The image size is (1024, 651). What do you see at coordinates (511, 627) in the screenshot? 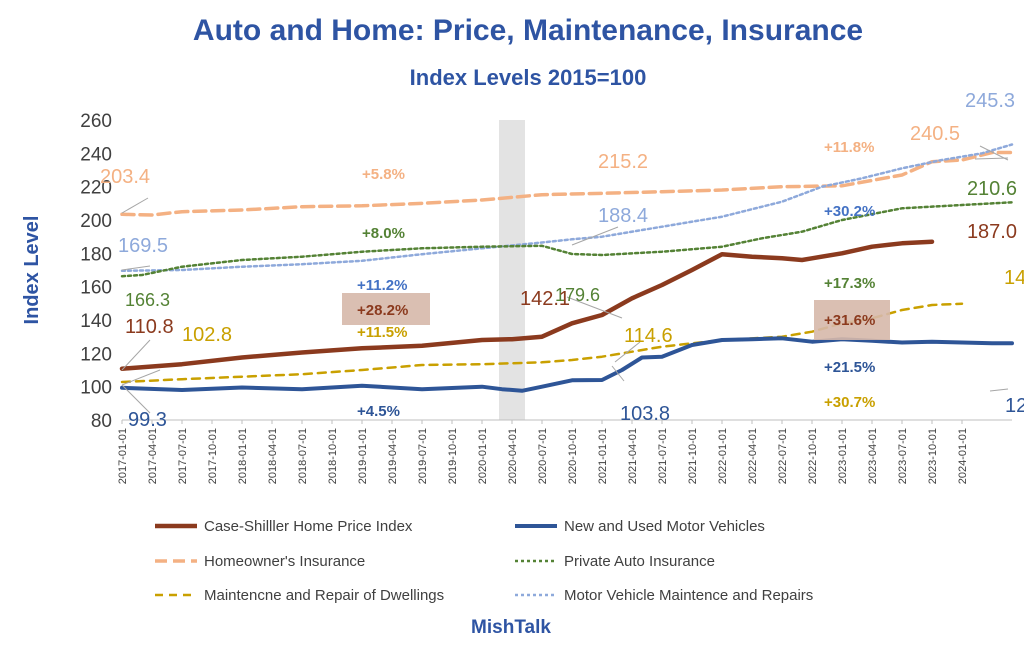
I see `footer-brand: MishTalk` at bounding box center [511, 627].